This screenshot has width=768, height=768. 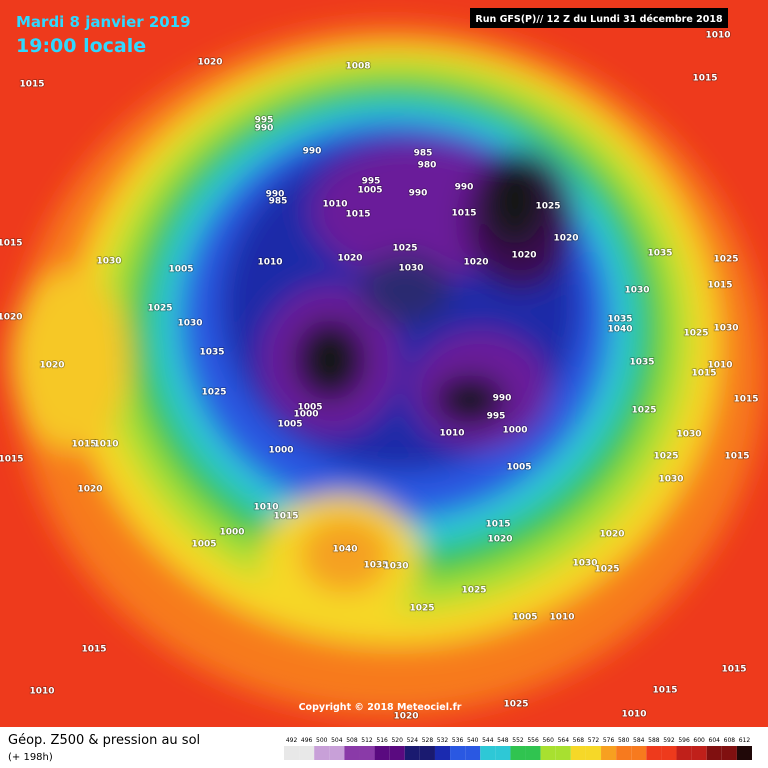 I want to click on colorbar-label: 532, so click(x=443, y=740).